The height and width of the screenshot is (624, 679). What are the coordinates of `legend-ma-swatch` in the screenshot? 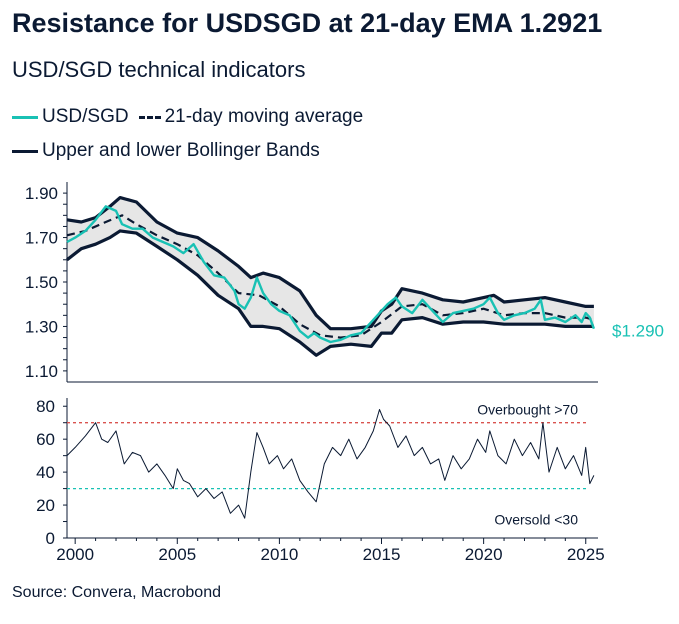 It's located at (149, 117).